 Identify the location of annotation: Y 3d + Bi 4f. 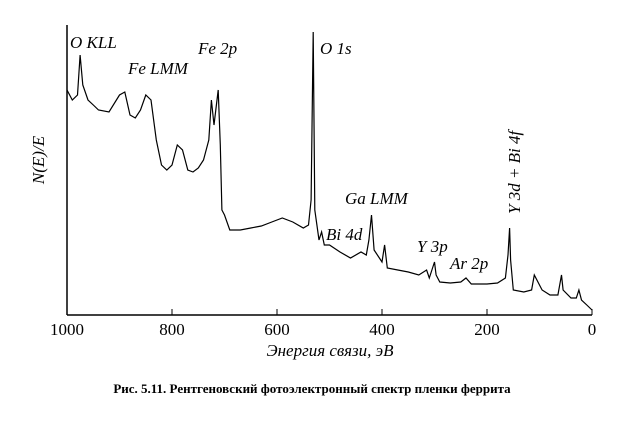
(514, 171).